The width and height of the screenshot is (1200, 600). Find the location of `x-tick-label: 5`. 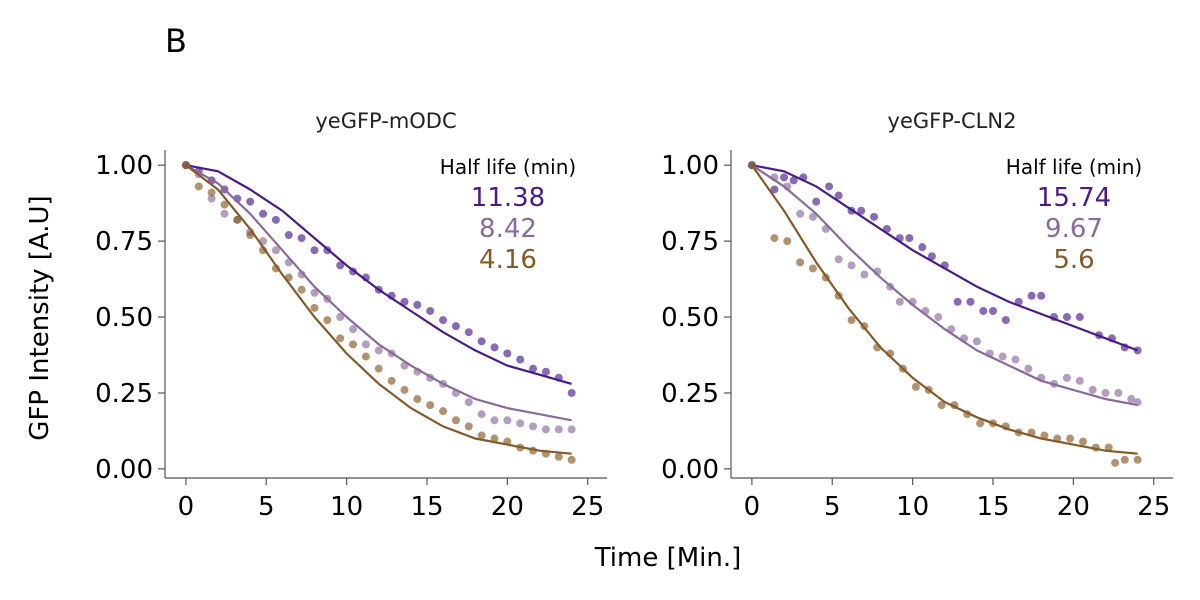

x-tick-label: 5 is located at coordinates (832, 507).